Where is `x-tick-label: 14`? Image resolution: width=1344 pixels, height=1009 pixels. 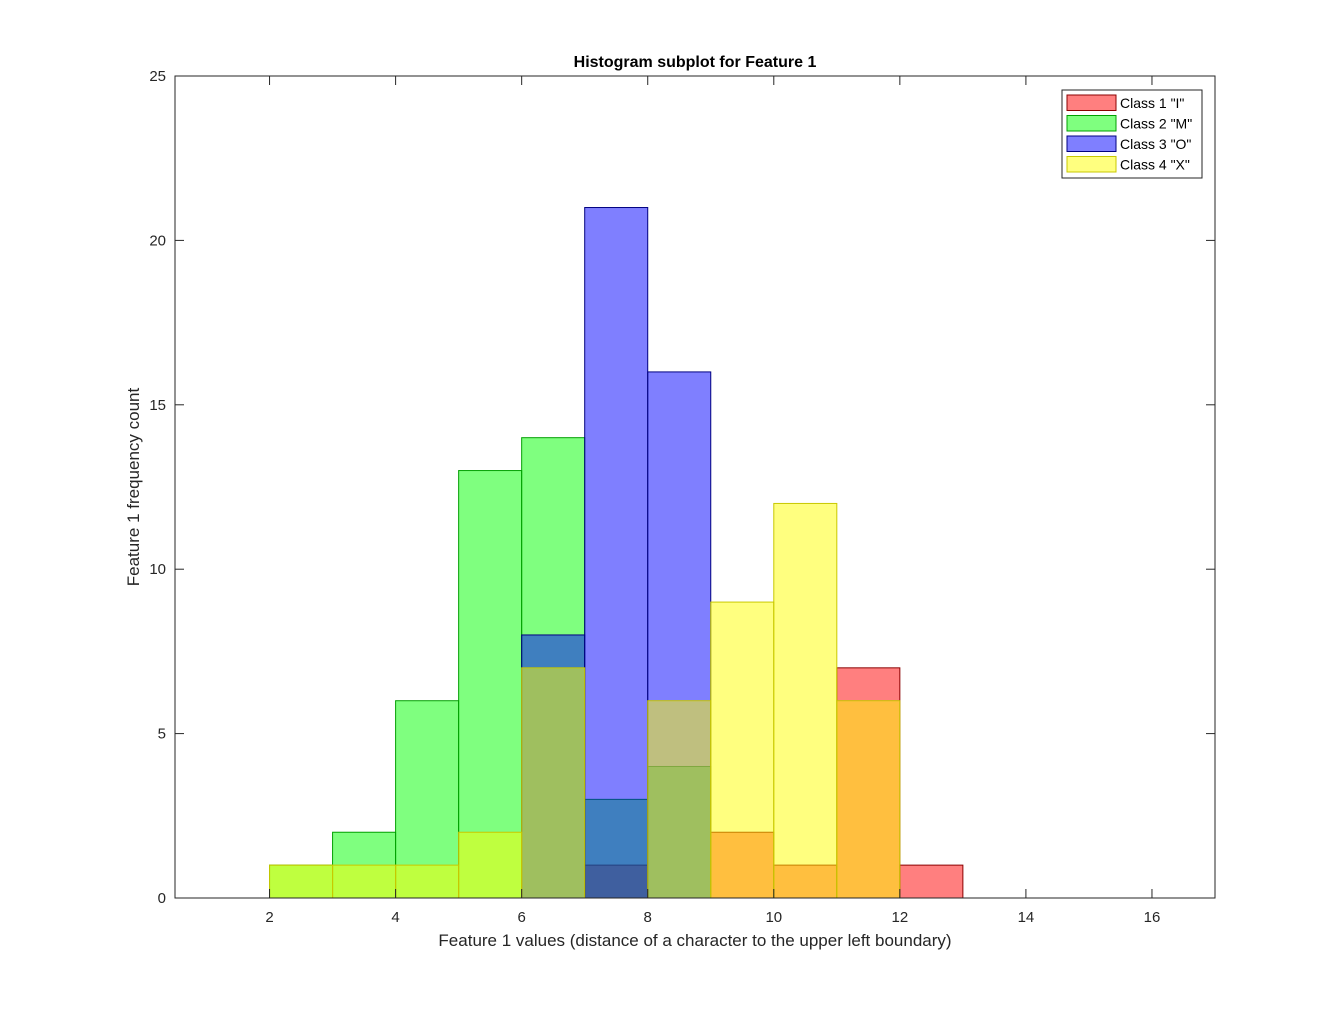 x-tick-label: 14 is located at coordinates (1026, 917).